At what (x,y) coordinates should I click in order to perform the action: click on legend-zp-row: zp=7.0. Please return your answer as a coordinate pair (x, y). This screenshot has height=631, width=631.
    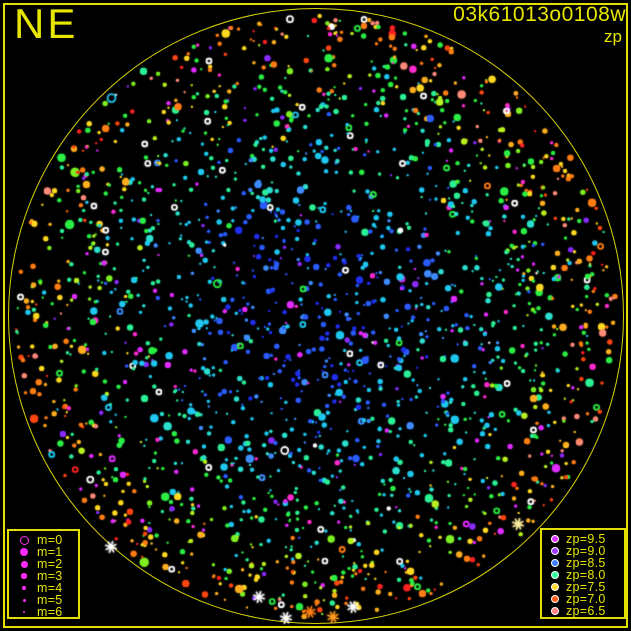
    Looking at the image, I should click on (583, 599).